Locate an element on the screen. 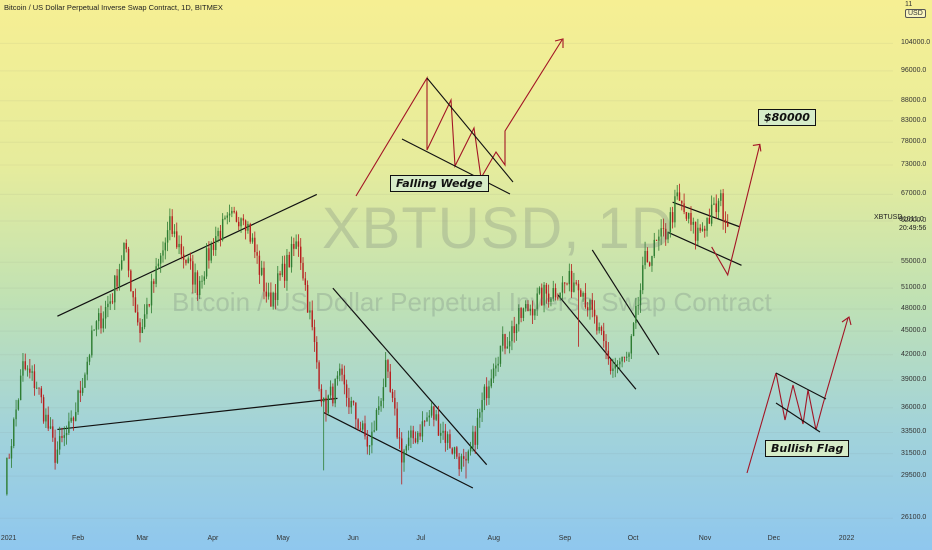  x-tick-label: May is located at coordinates (283, 538).